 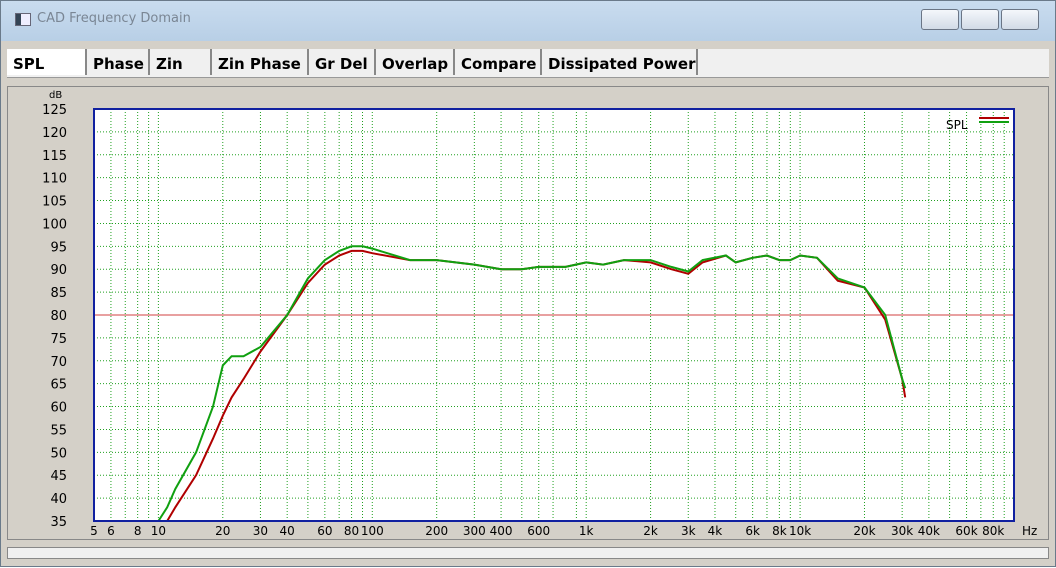 I want to click on x-tick-label: 60k, so click(x=966, y=531).